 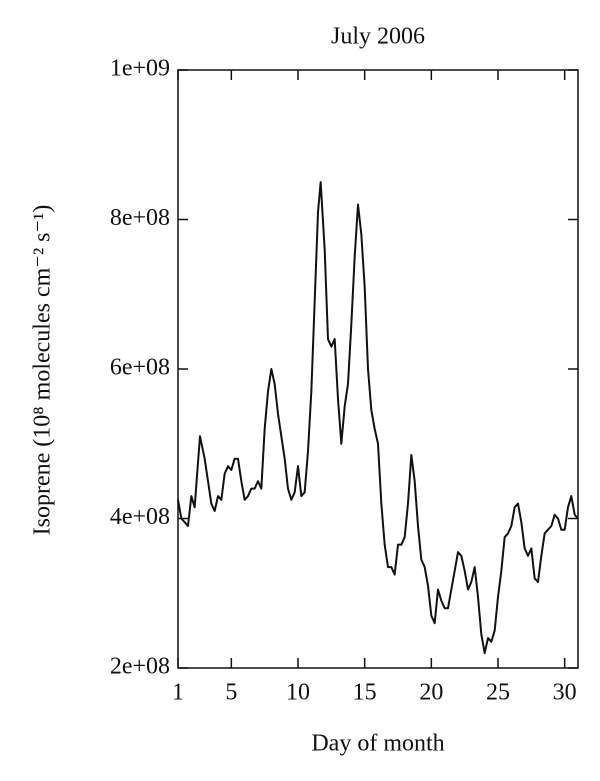 I want to click on y-axis-label: Isoprene (10⁸ molecules cm⁻² s⁻¹), so click(x=43, y=370).